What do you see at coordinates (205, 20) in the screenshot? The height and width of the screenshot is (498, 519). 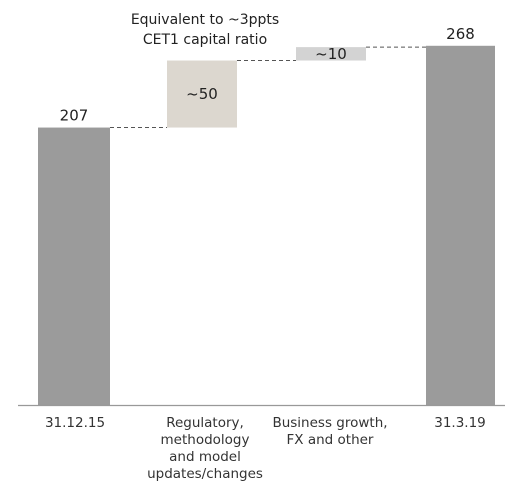 I see `annotation-line-1: Equivalent to ~3ppts` at bounding box center [205, 20].